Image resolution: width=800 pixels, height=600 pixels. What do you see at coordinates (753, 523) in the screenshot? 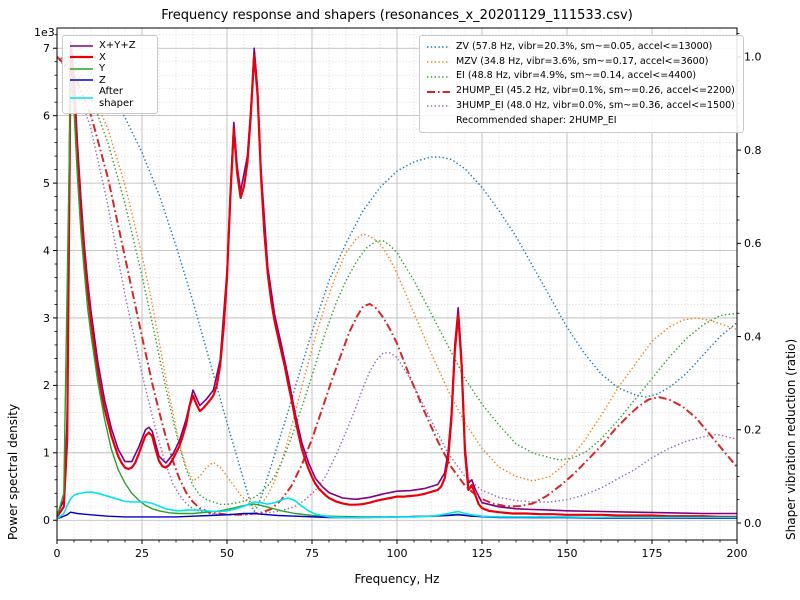
I see `y-right-tick-label: 0.0` at bounding box center [753, 523].